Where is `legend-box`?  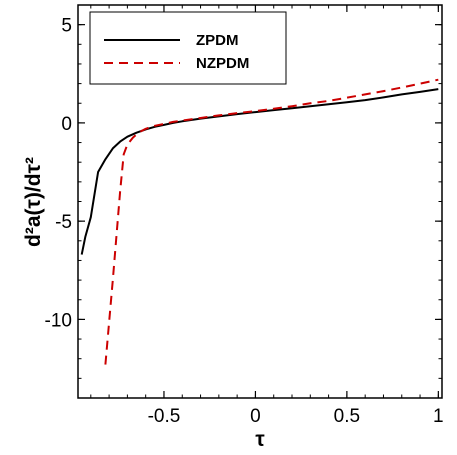
legend-box is located at coordinates (188, 48).